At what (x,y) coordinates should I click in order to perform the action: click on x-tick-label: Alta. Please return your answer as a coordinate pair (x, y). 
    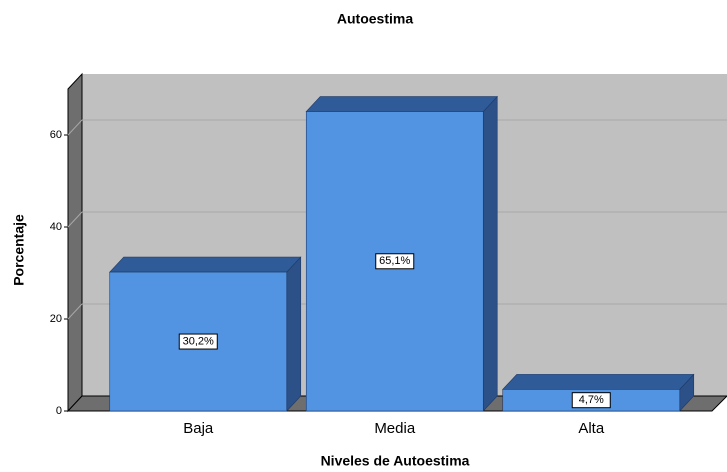
    Looking at the image, I should click on (591, 428).